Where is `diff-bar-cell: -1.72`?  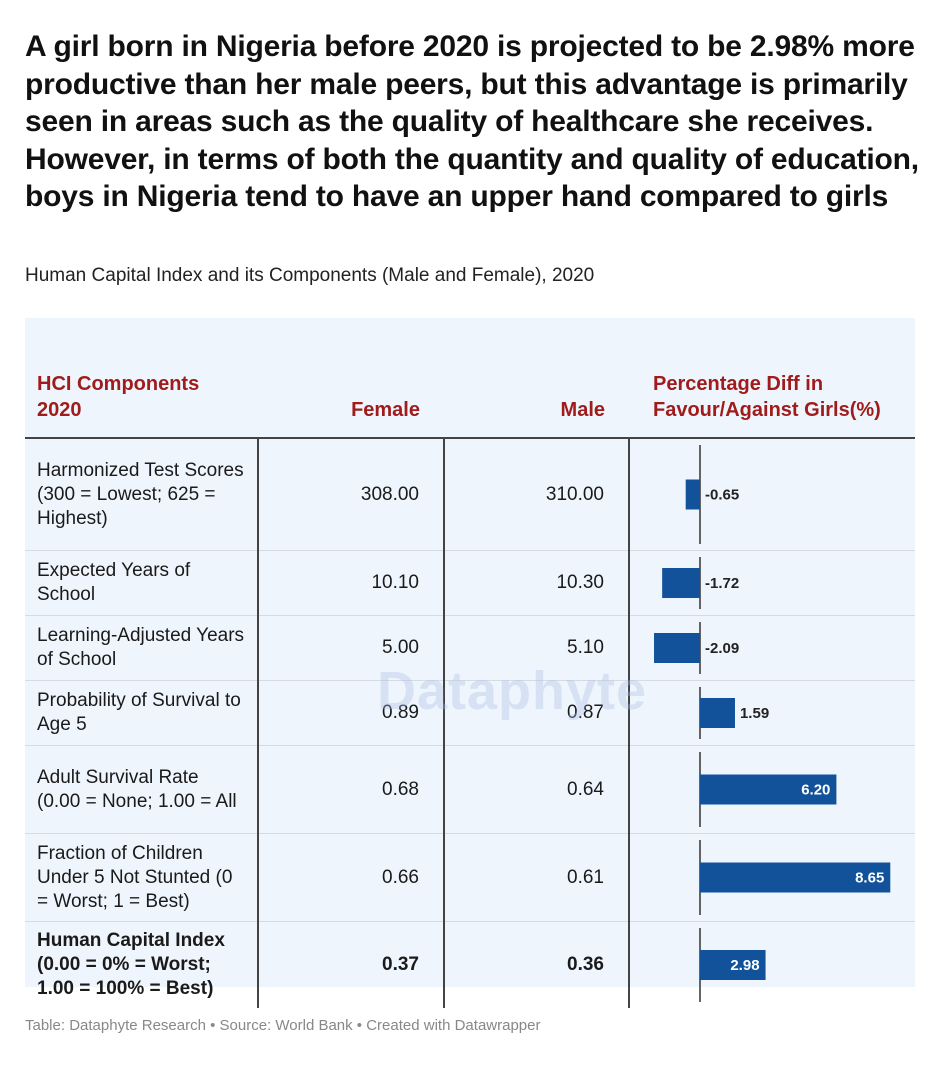
diff-bar-cell: -1.72 is located at coordinates (771, 583).